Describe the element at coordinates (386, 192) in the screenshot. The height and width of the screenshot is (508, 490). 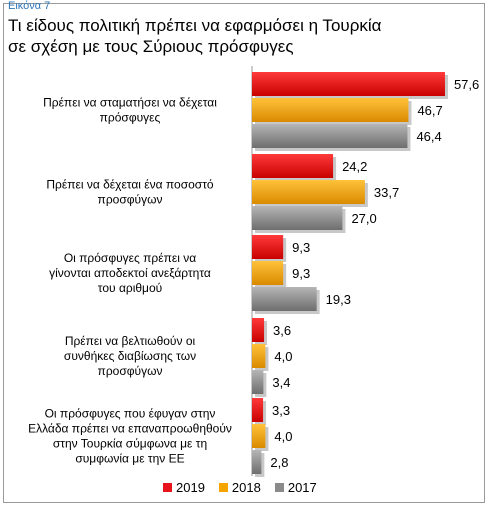
I see `data-label: 33,7` at that location.